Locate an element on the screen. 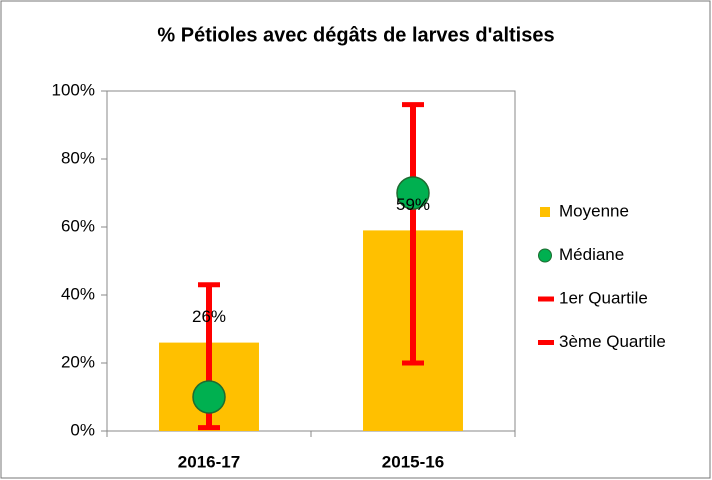 This screenshot has height=480, width=712. value-label: 59% is located at coordinates (413, 204).